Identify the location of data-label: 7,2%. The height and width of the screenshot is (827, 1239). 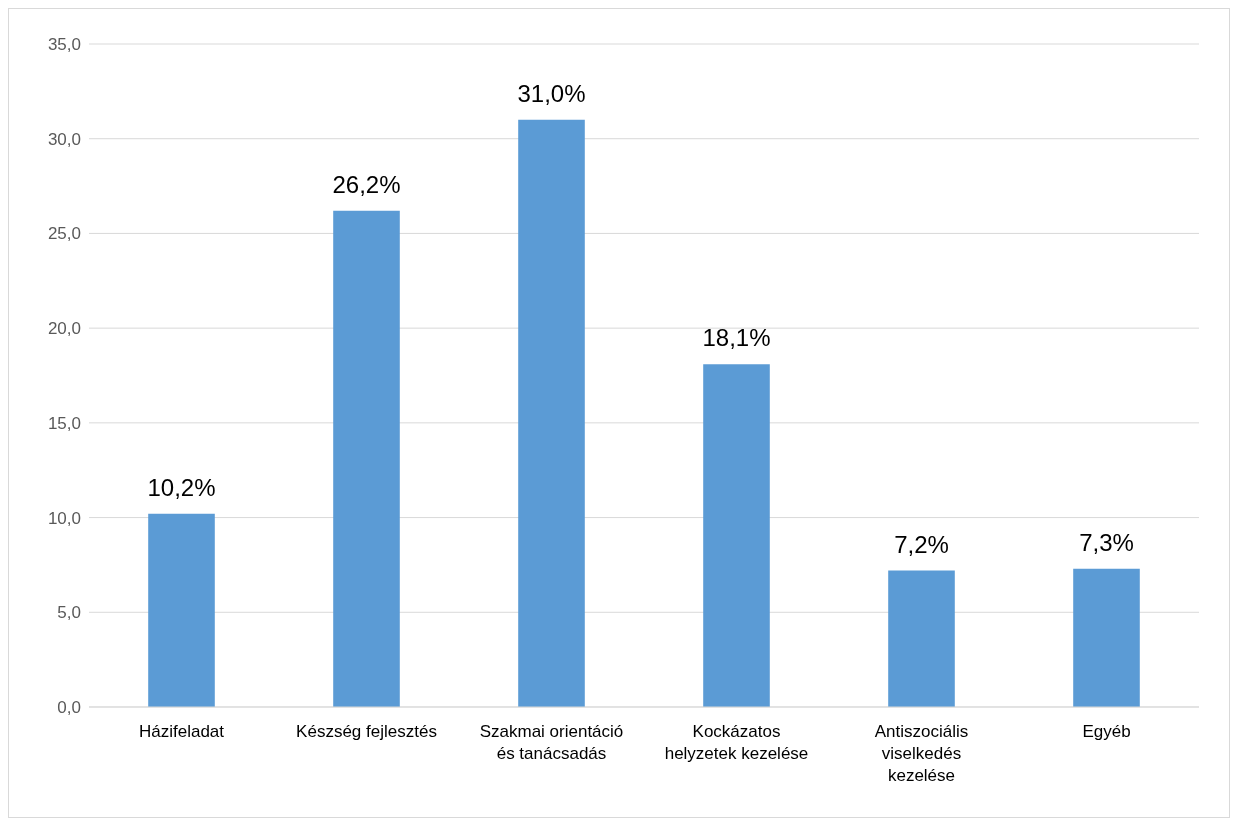
(921, 544).